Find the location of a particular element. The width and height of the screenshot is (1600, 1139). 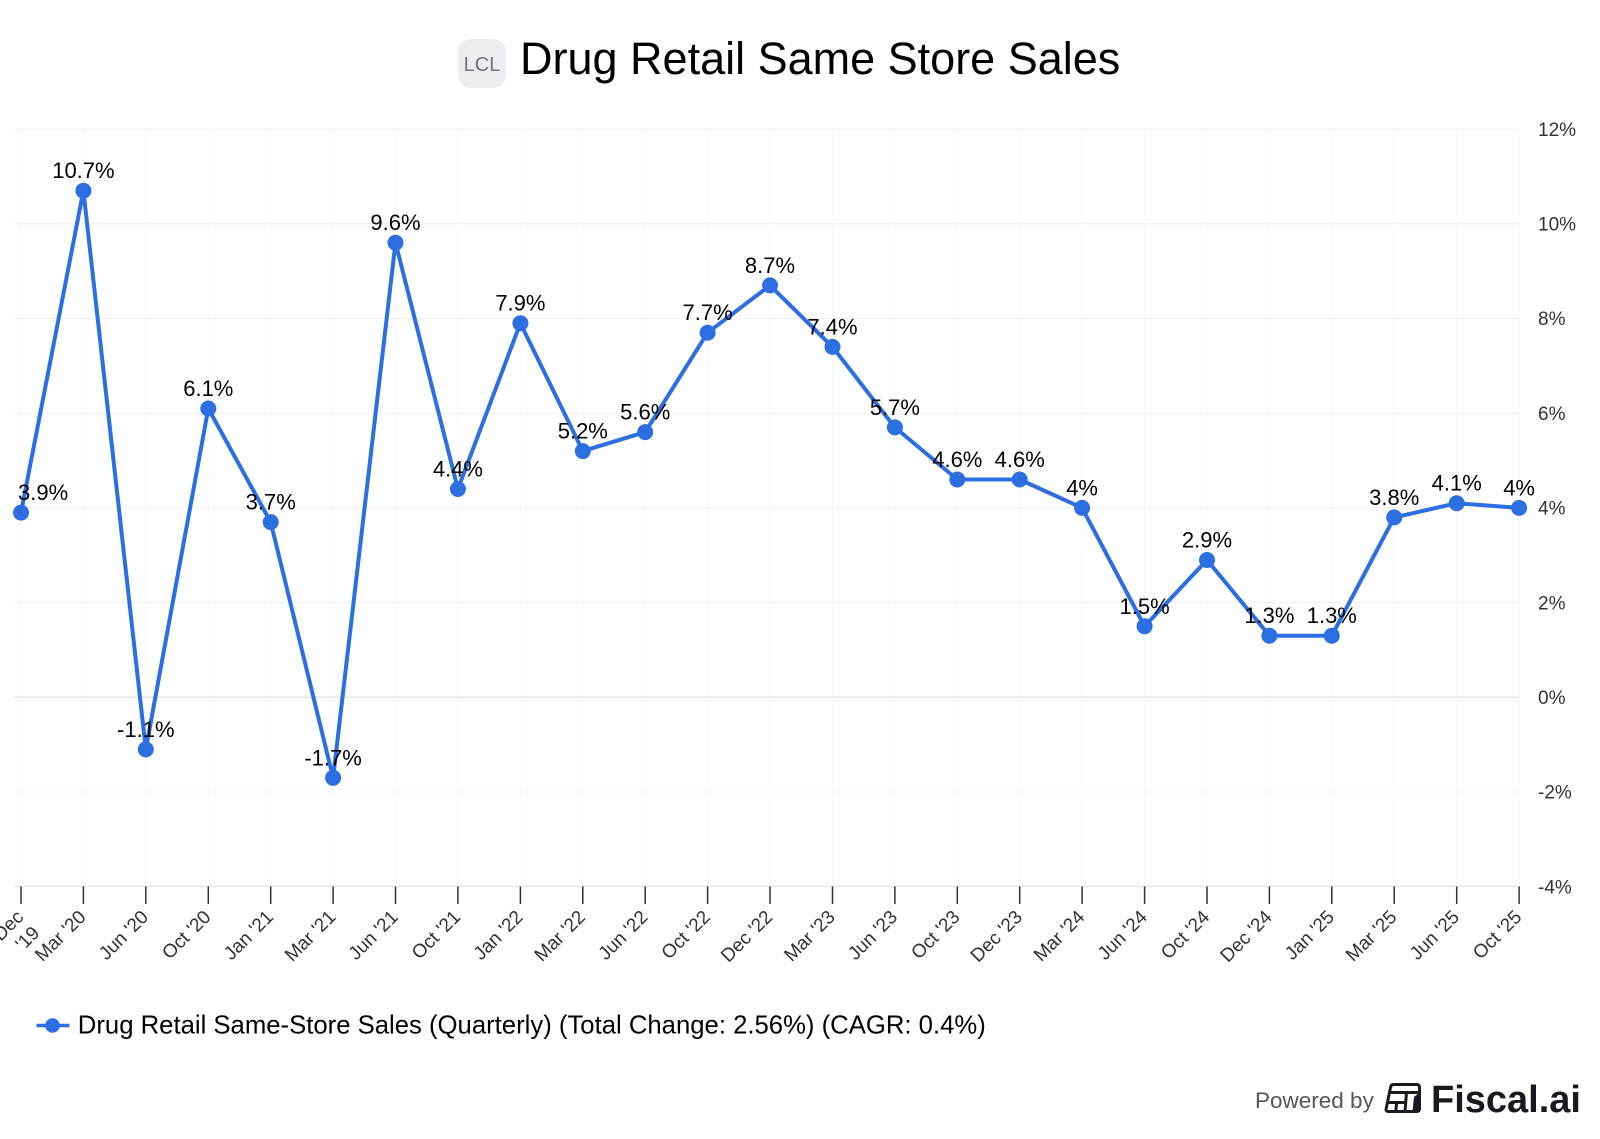

svg-text: 10.7% is located at coordinates (83, 170).